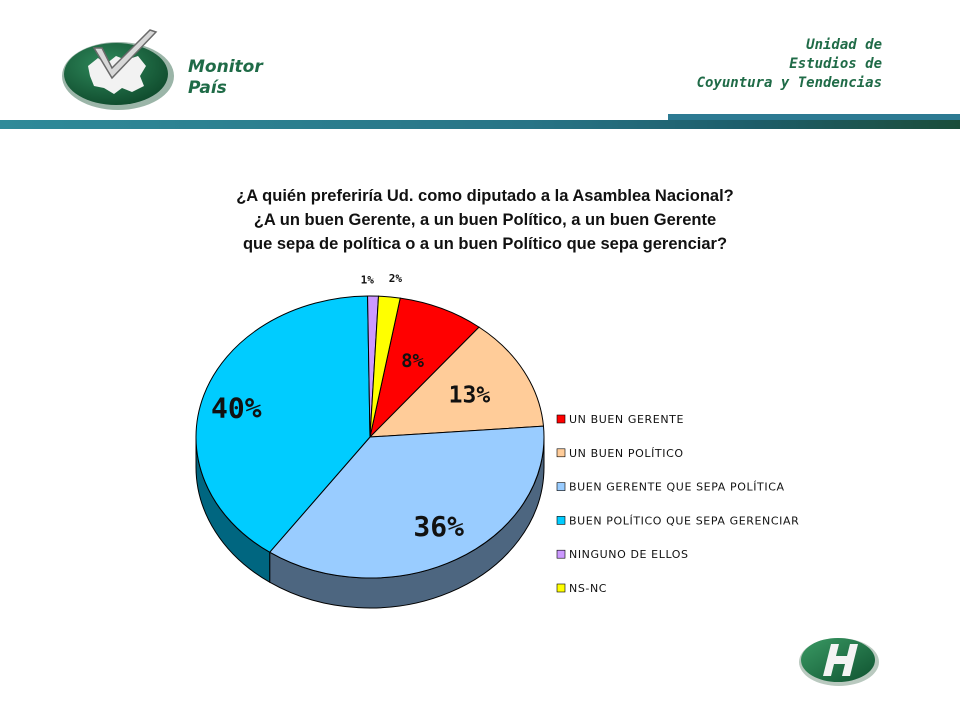  I want to click on pie-tops, so click(370, 437).